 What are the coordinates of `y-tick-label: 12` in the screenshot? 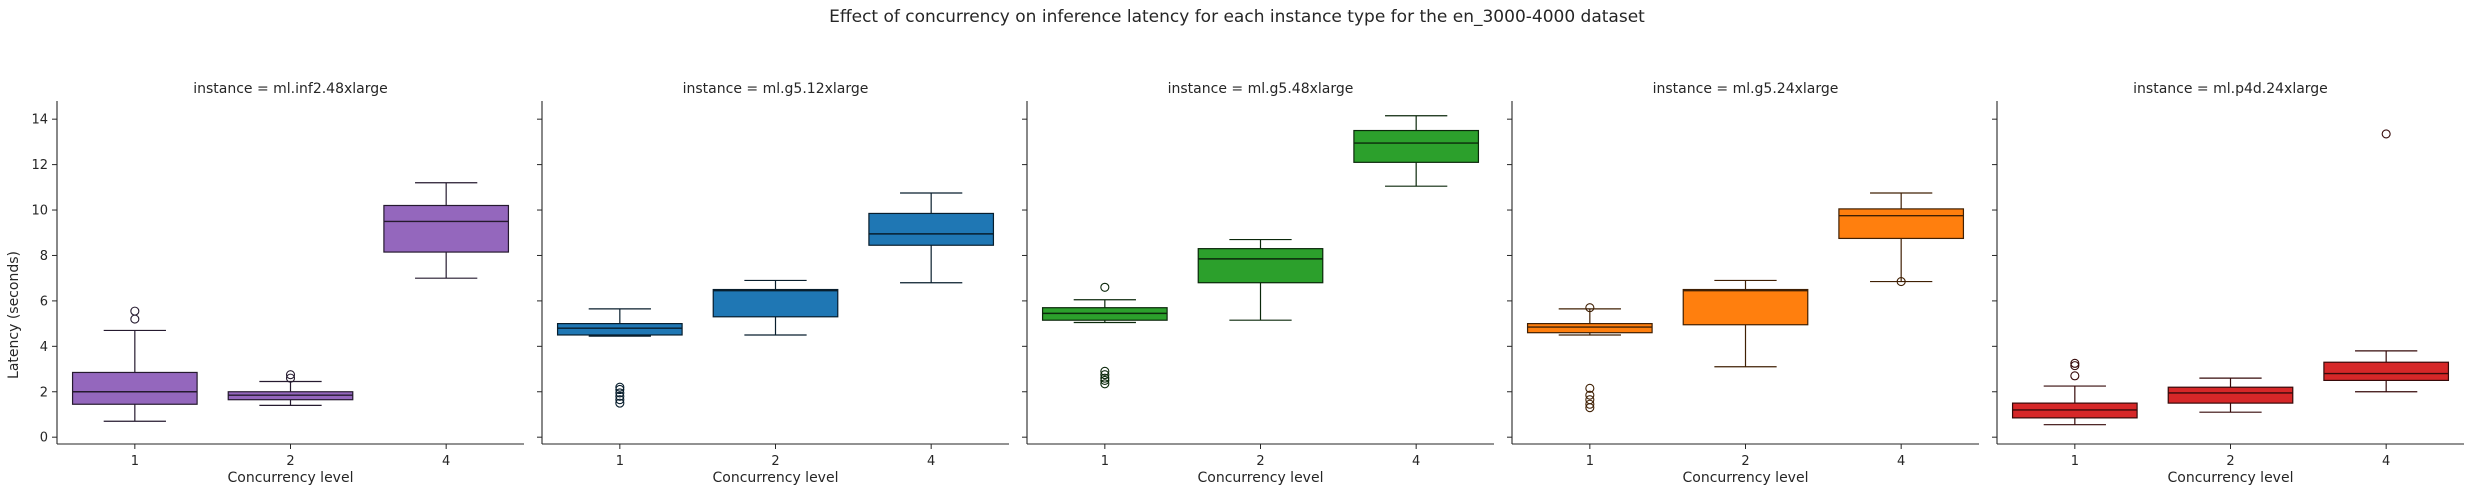 It's located at (39, 165).